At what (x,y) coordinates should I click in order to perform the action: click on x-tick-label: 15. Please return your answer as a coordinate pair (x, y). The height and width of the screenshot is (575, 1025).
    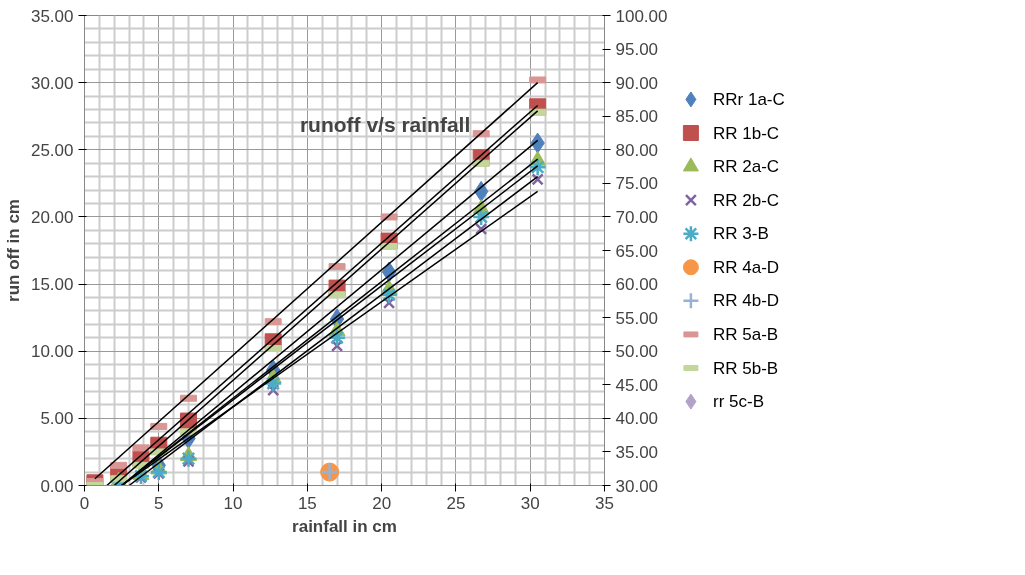
    Looking at the image, I should click on (307, 503).